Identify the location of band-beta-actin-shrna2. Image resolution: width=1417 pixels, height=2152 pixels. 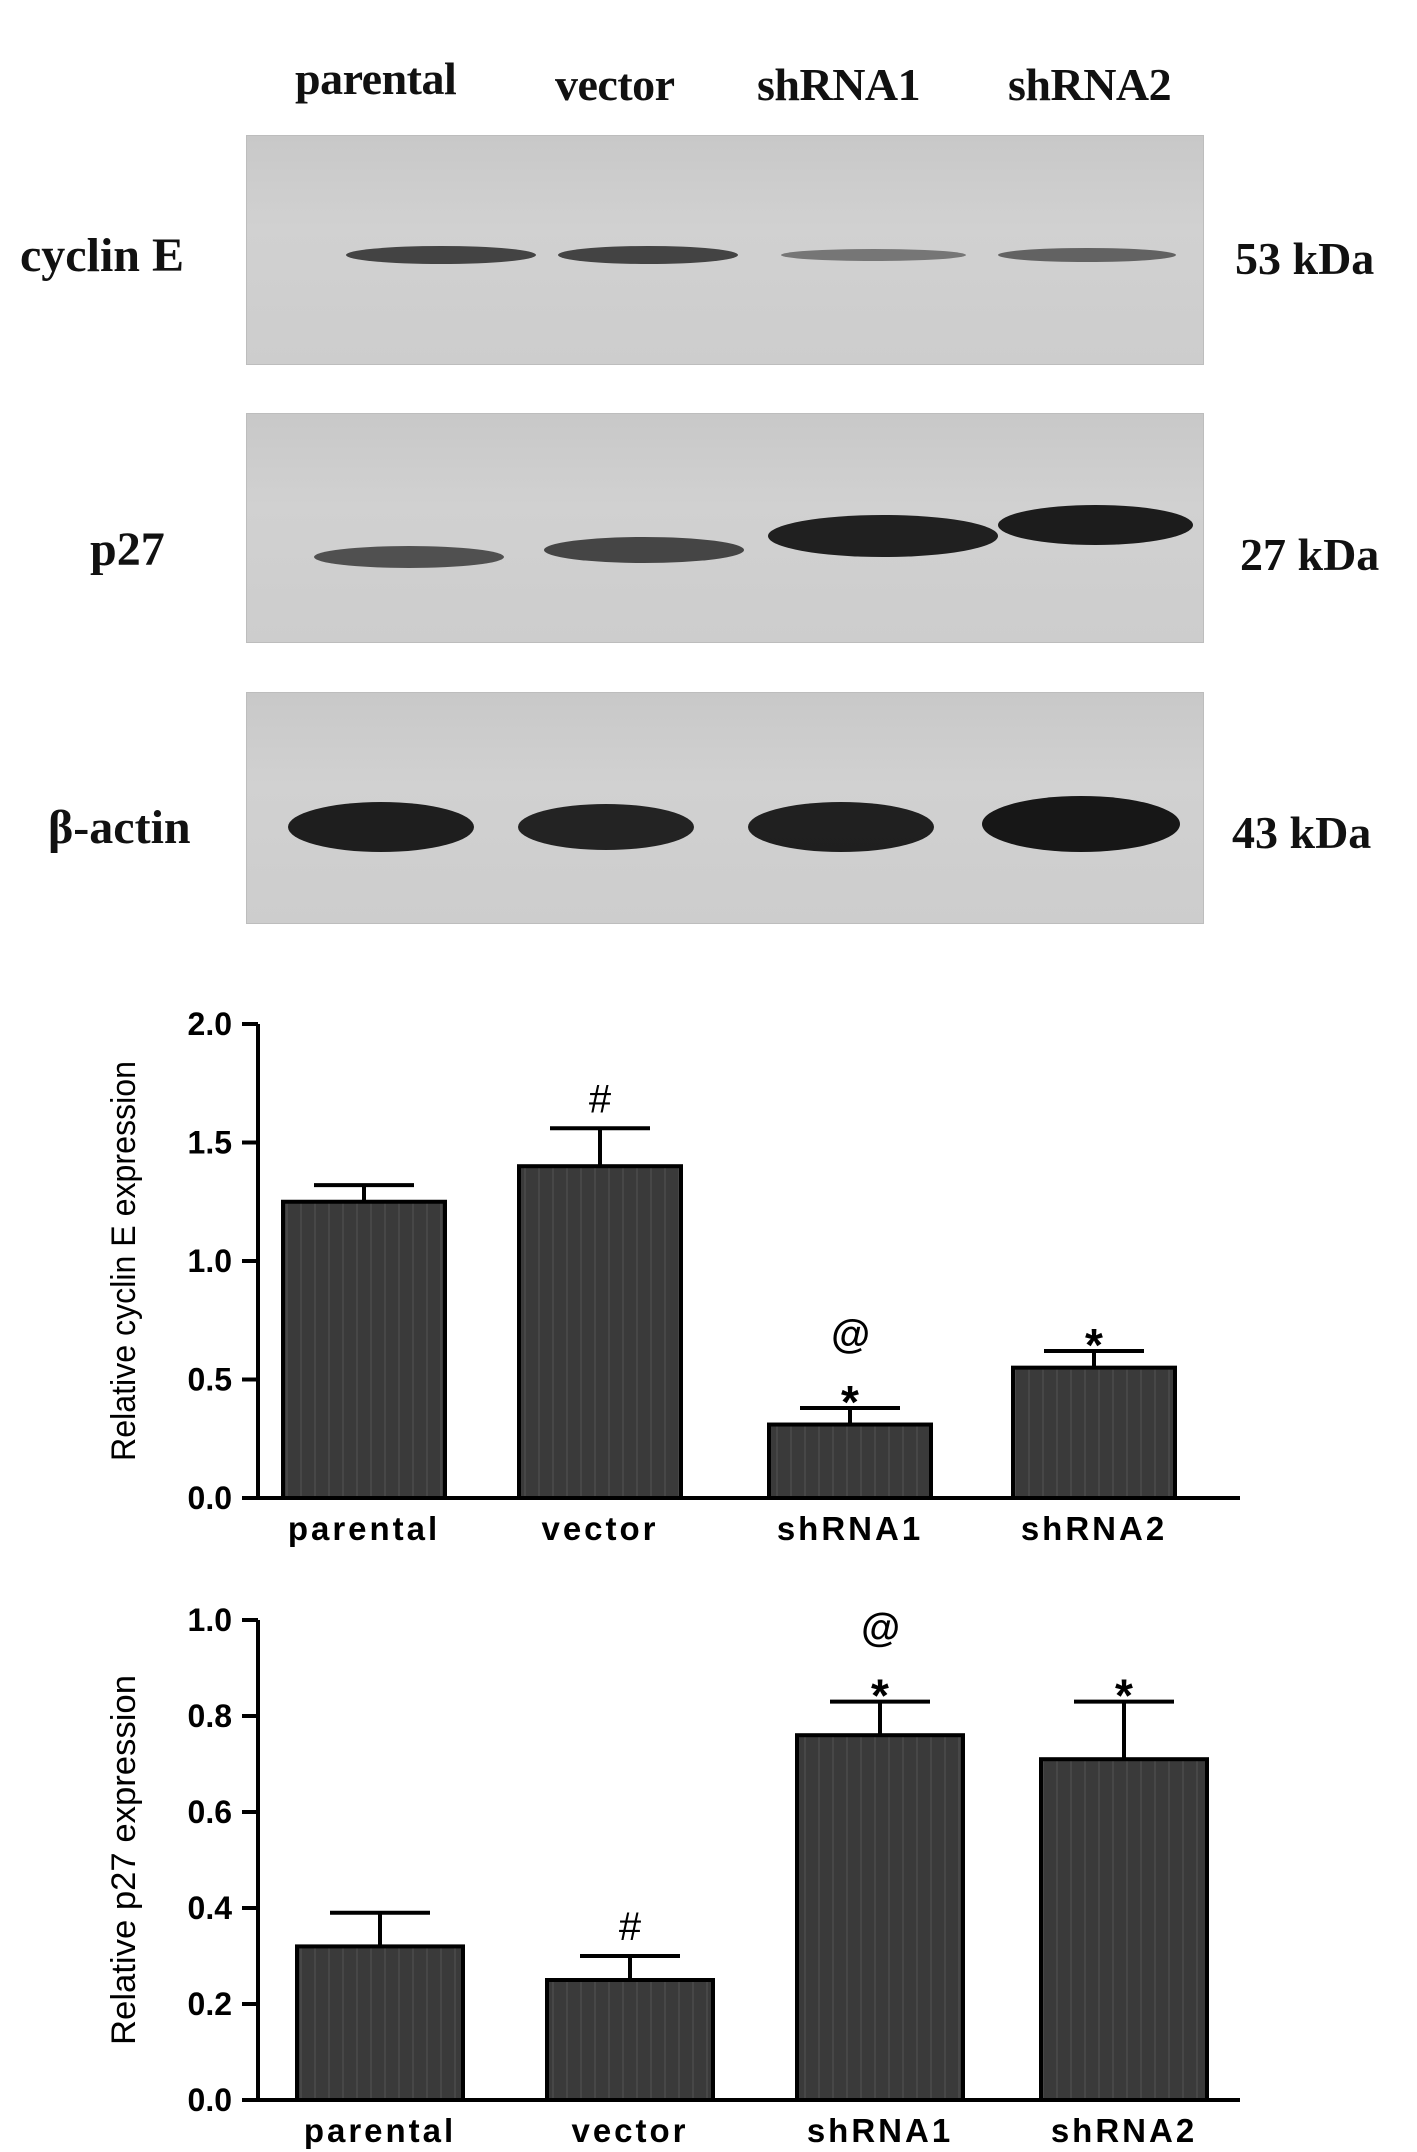
(1081, 824).